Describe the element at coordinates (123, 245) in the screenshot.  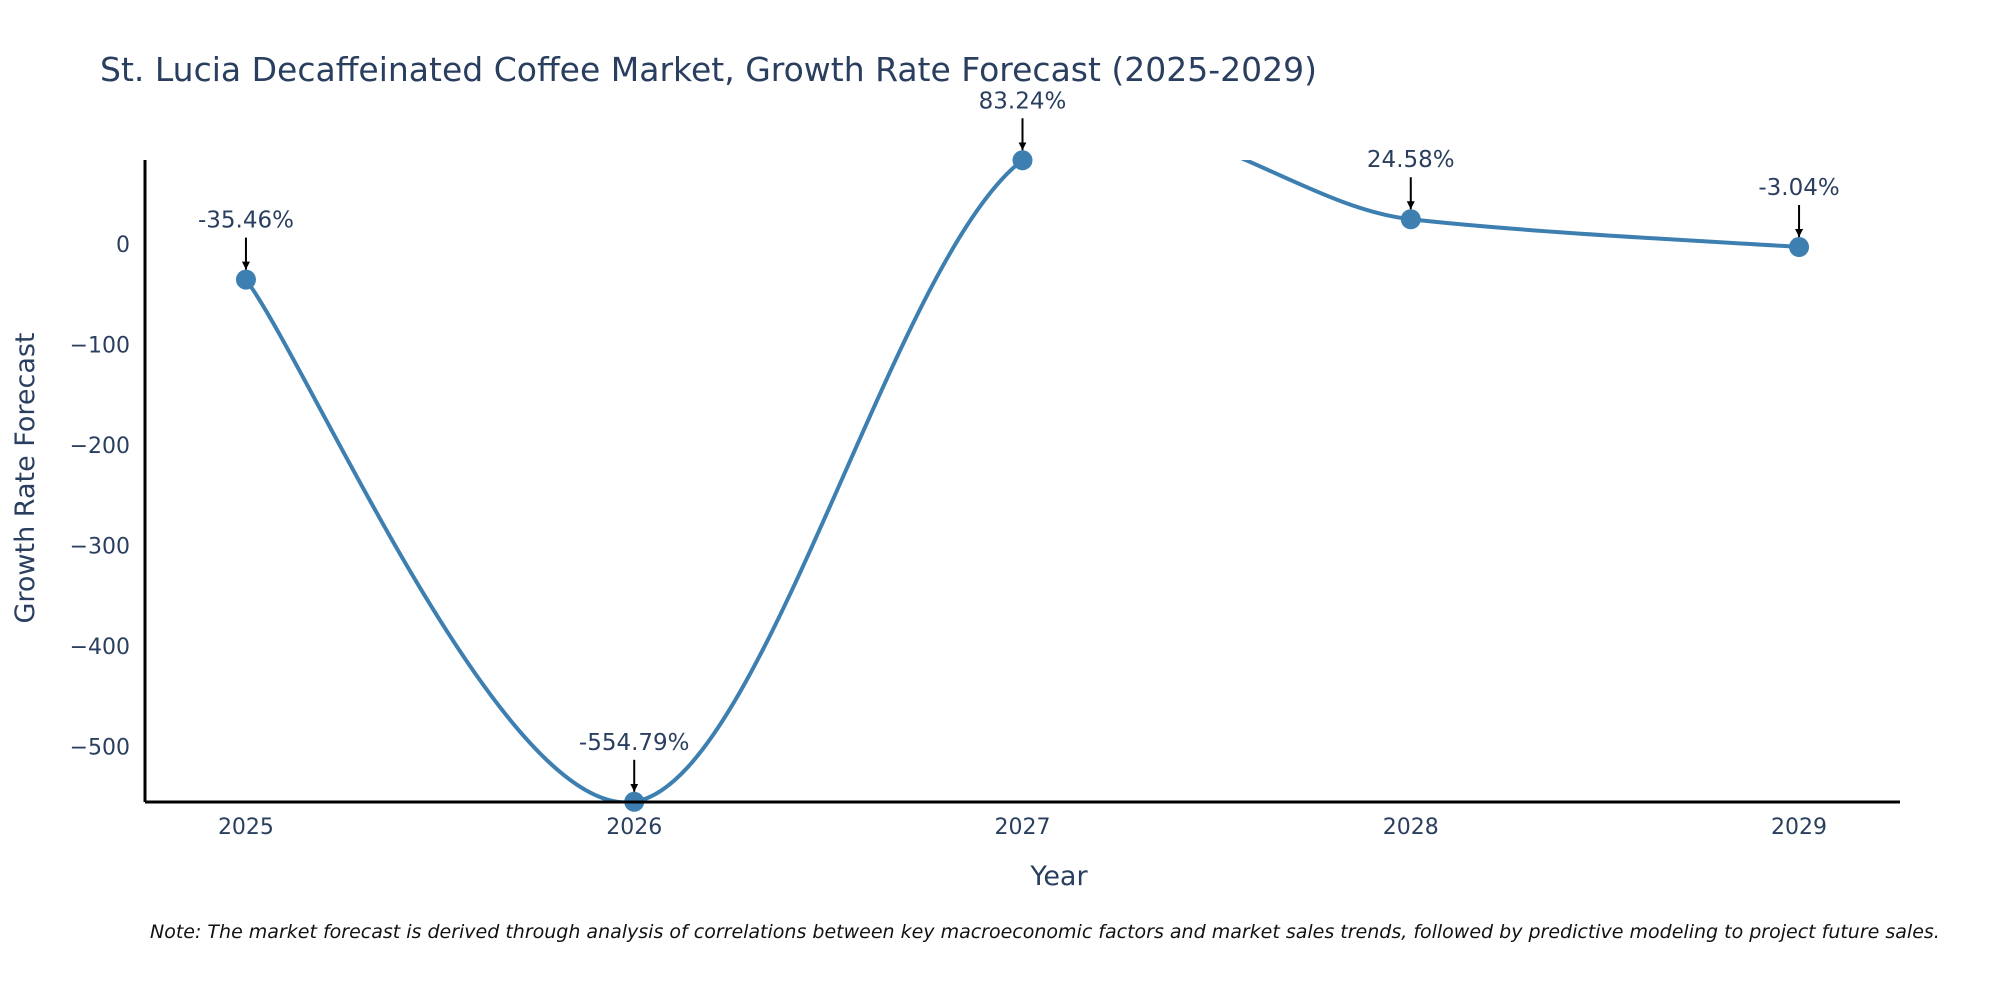
I see `y-tick-label: 0` at that location.